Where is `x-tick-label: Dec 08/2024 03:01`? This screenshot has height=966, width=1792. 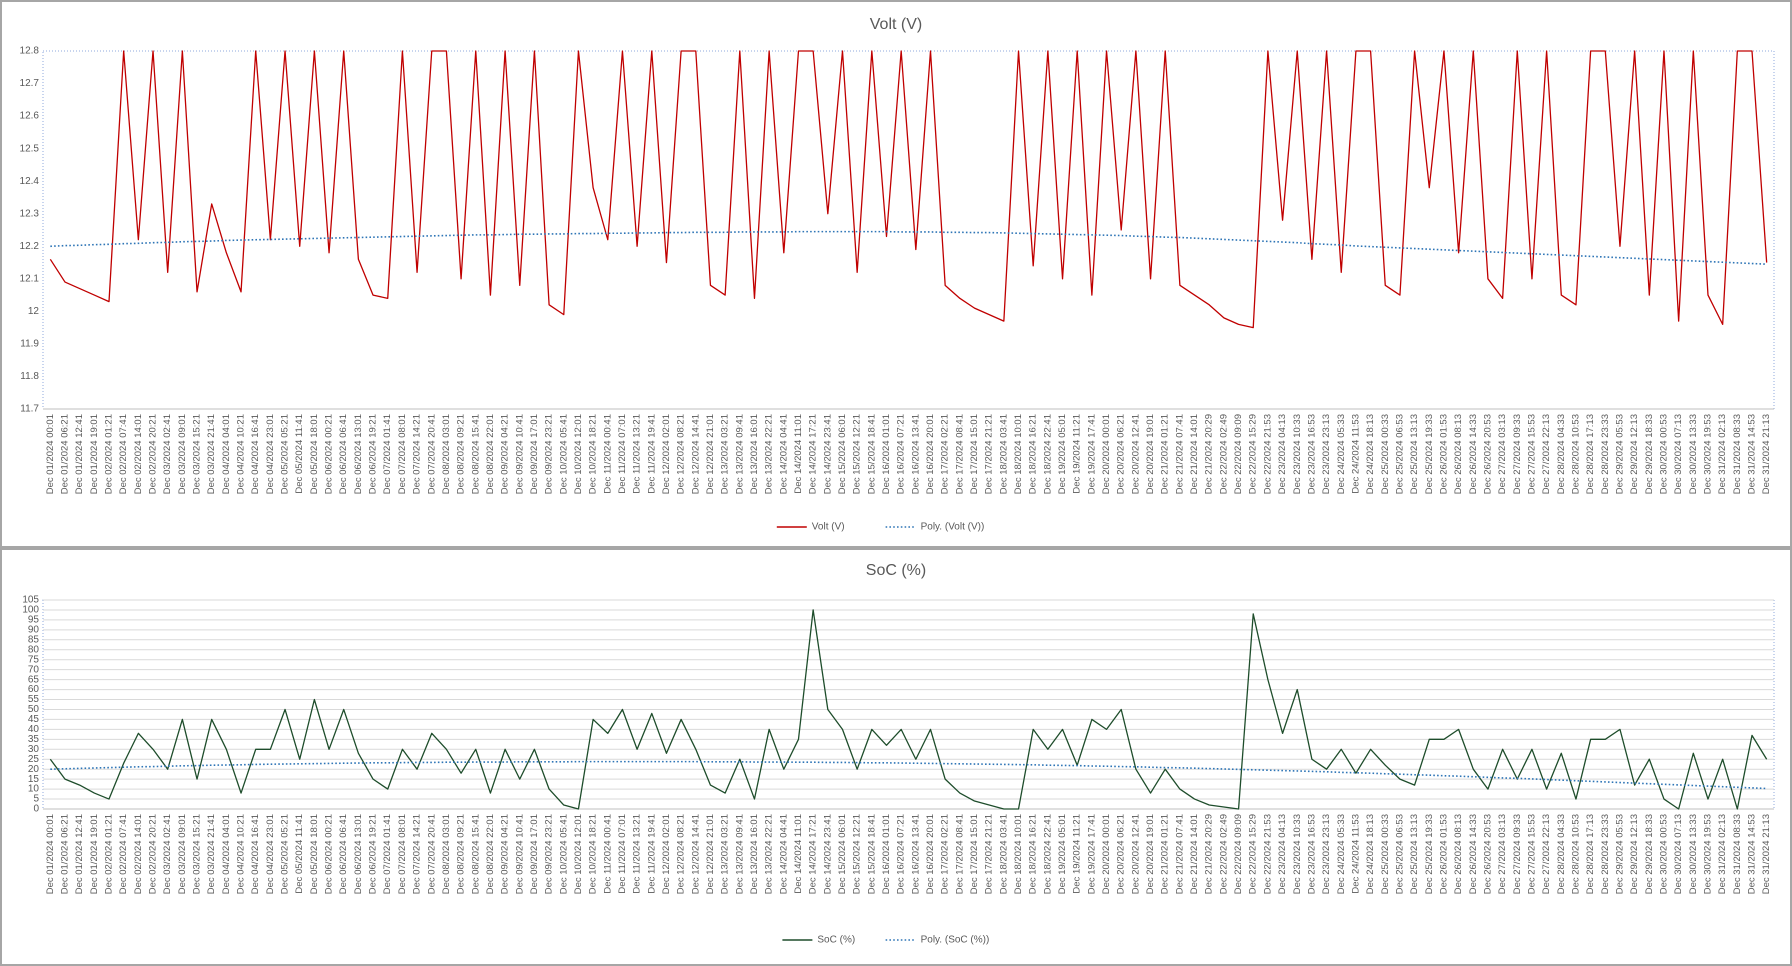
x-tick-label: Dec 08/2024 03:01 is located at coordinates (446, 454).